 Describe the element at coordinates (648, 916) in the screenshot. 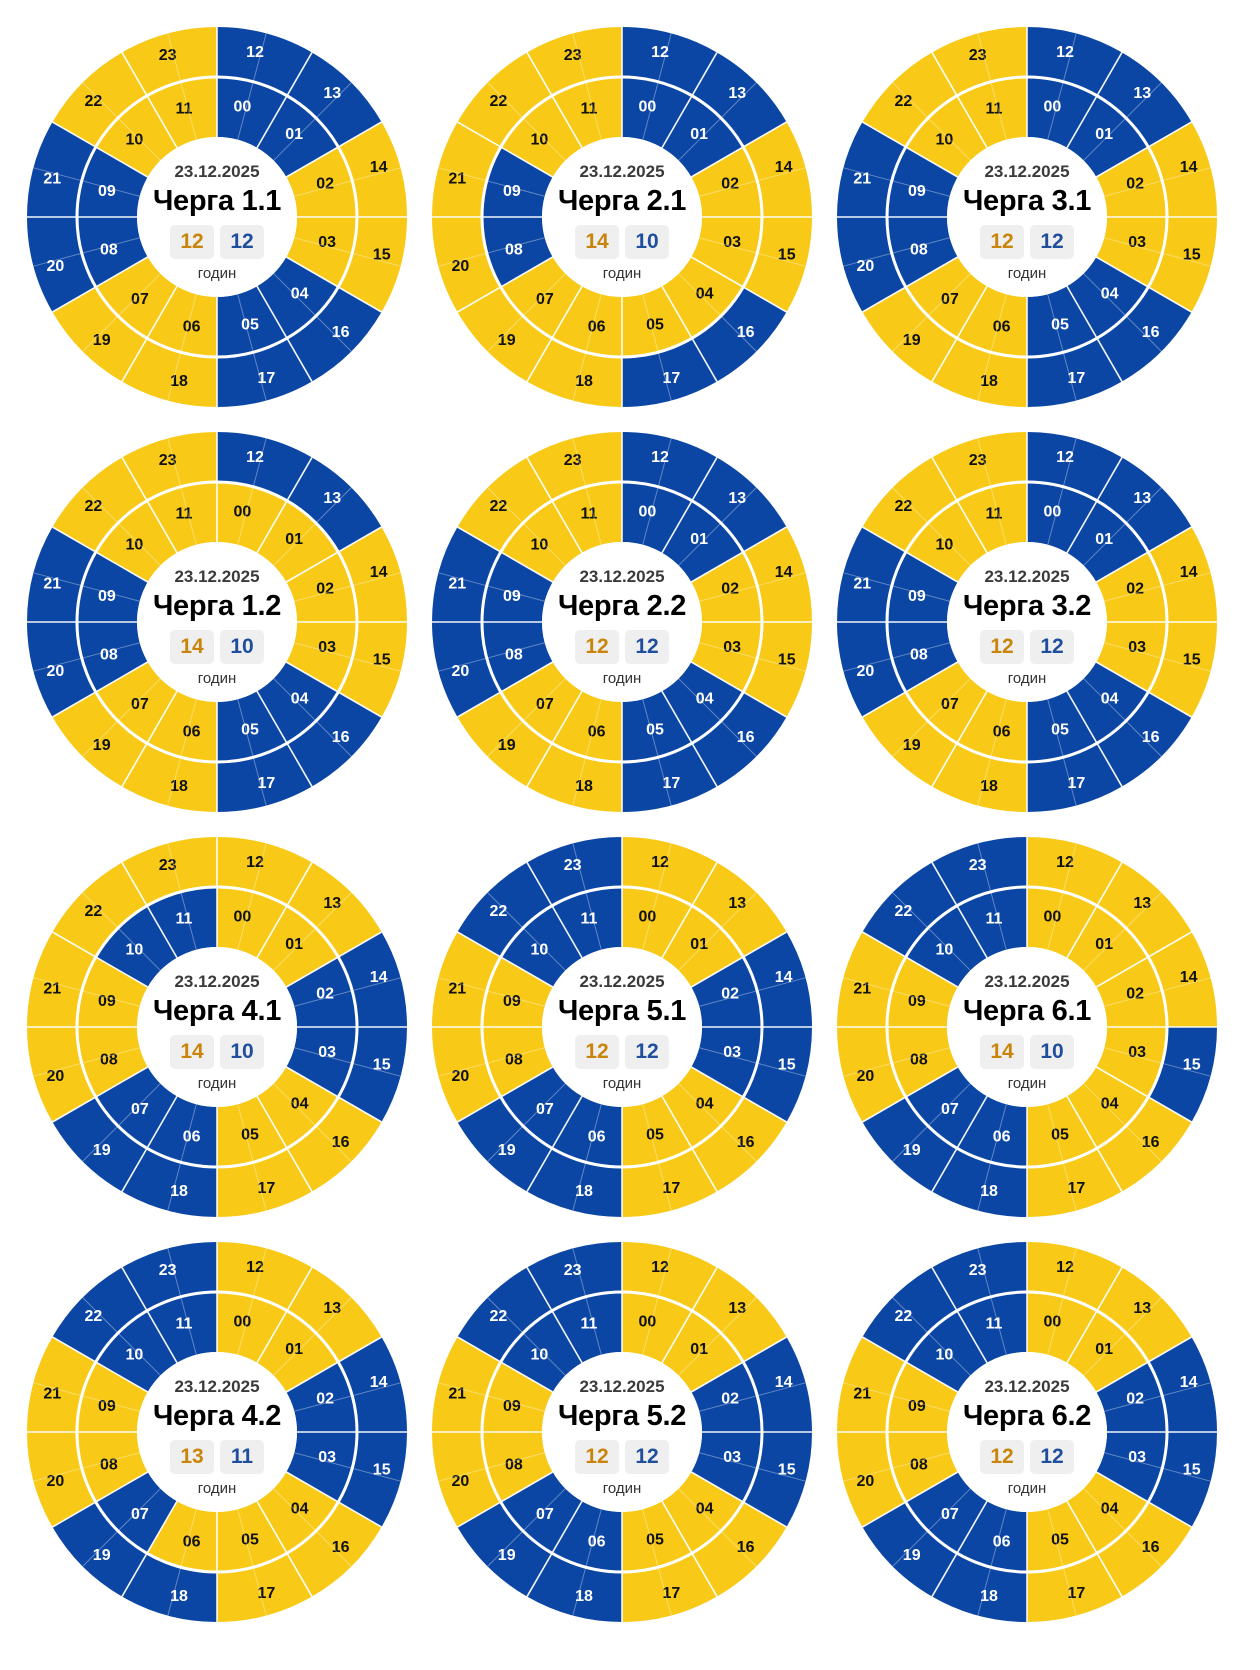

I see `hour-label: 00` at that location.